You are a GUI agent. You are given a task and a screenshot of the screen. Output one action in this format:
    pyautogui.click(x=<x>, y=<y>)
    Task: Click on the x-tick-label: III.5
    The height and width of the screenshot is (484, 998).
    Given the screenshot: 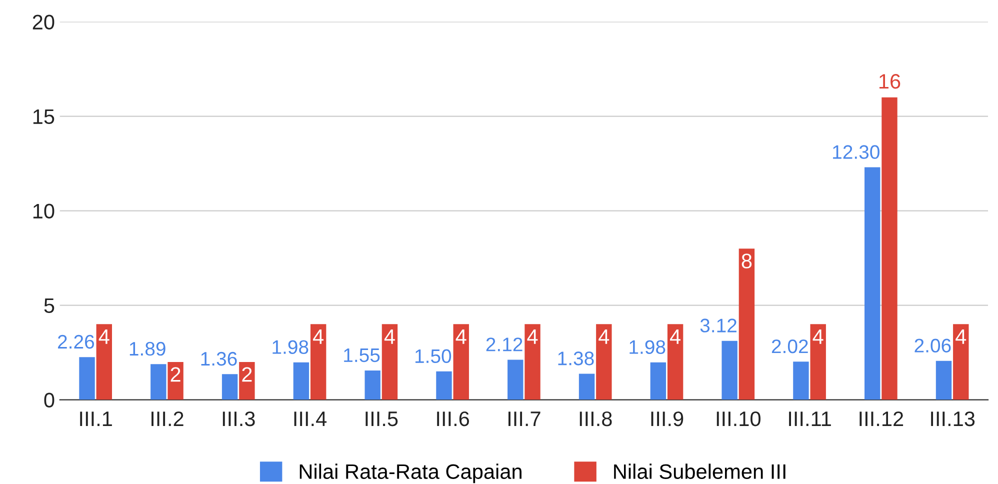 What is the action you would take?
    pyautogui.click(x=382, y=419)
    